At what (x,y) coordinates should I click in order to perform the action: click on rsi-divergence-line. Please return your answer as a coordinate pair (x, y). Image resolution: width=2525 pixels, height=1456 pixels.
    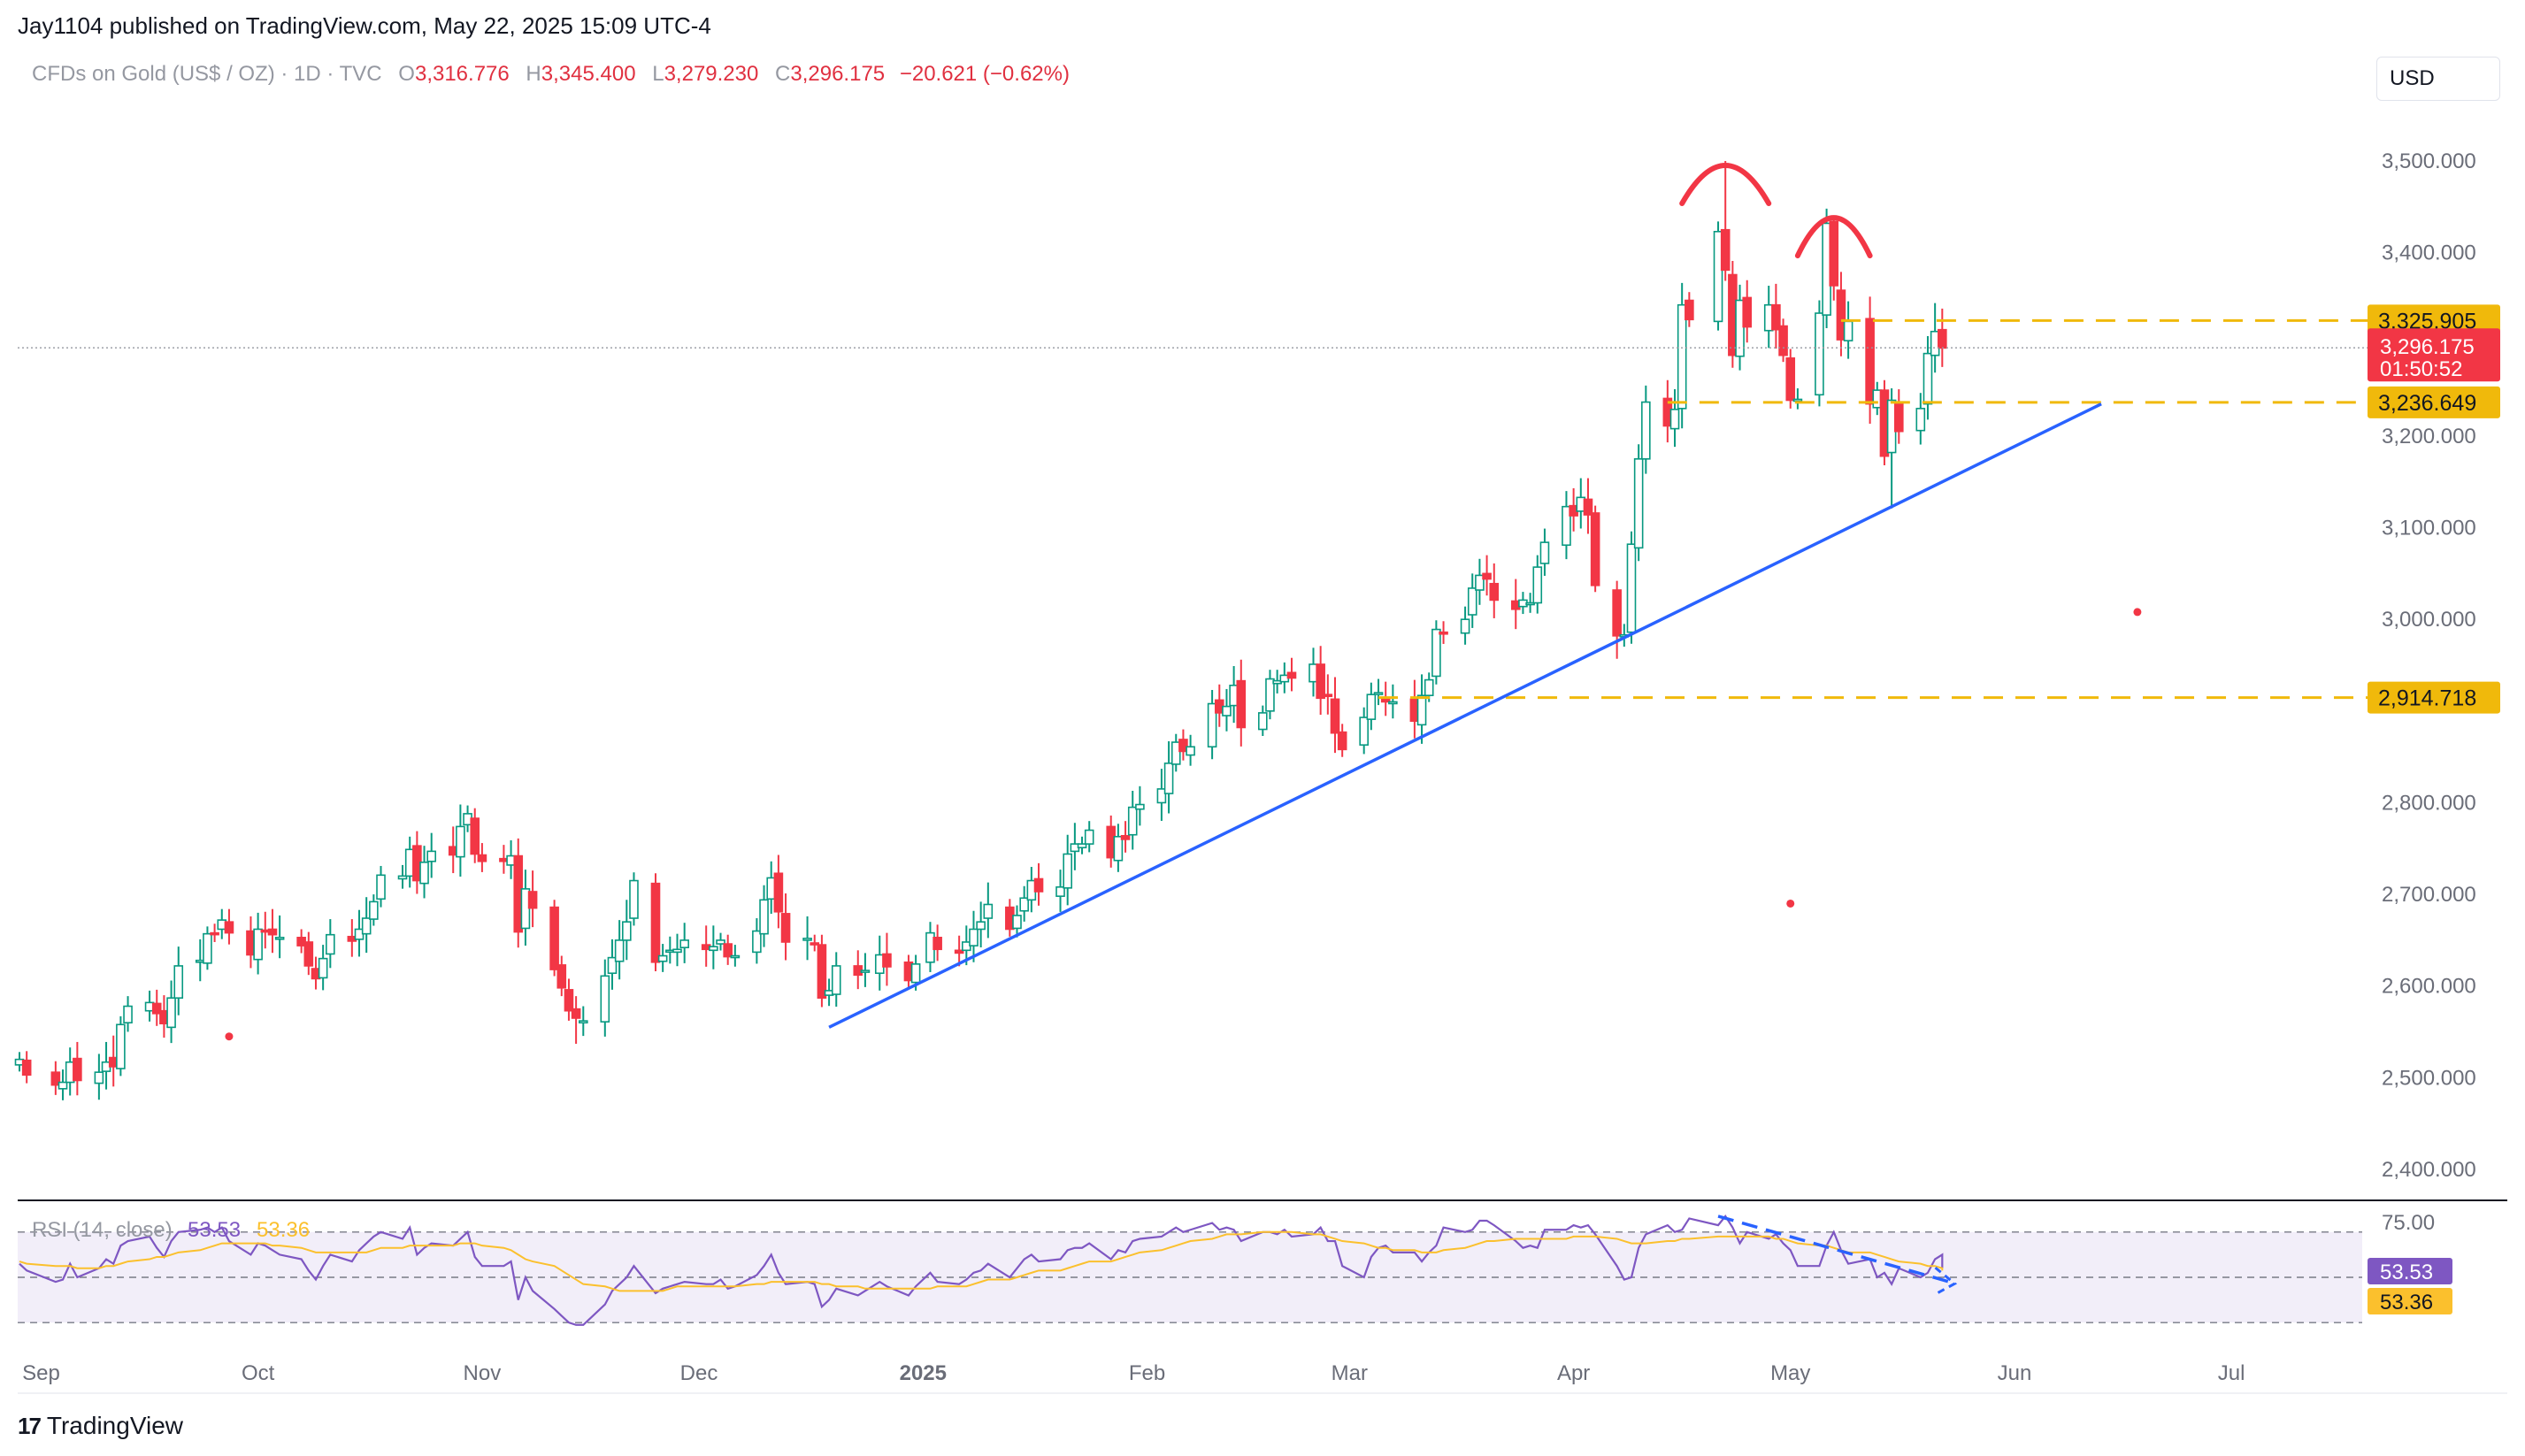
    Looking at the image, I should click on (1833, 1249).